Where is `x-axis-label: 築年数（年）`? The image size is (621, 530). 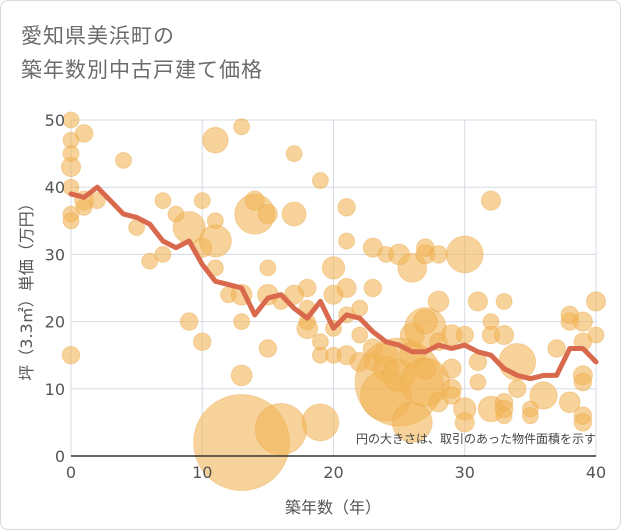
x-axis-label: 築年数（年） is located at coordinates (333, 507).